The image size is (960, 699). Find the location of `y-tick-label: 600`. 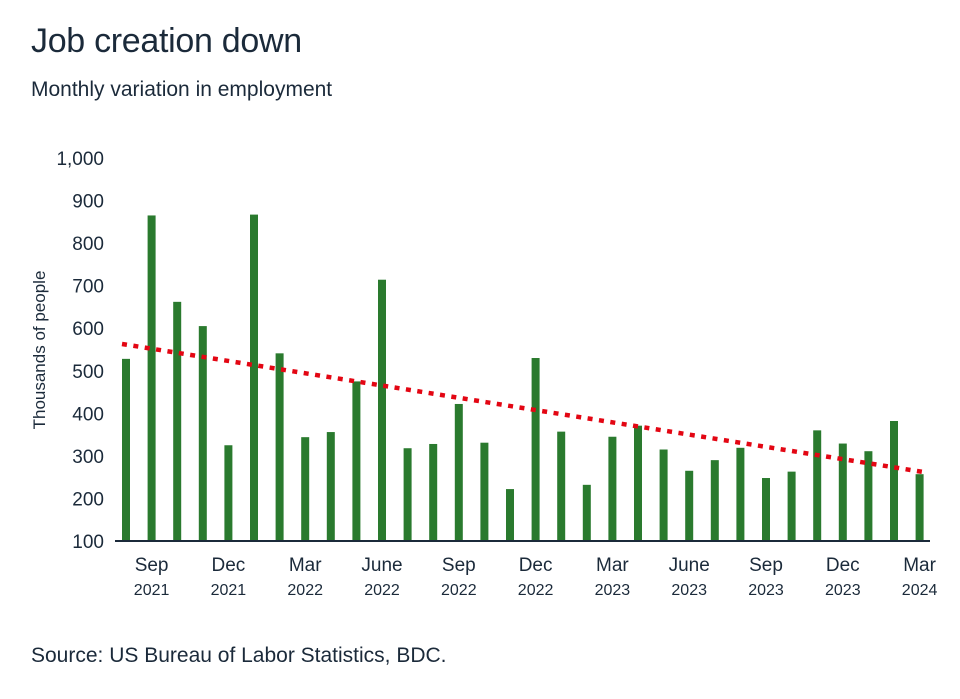

y-tick-label: 600 is located at coordinates (88, 329).